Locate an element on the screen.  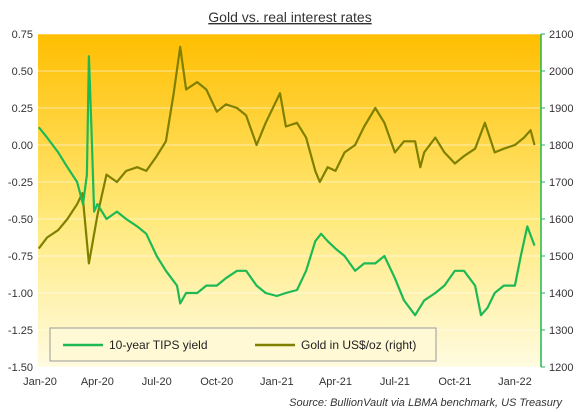
y-right-tick-label: 1900 is located at coordinates (561, 109).